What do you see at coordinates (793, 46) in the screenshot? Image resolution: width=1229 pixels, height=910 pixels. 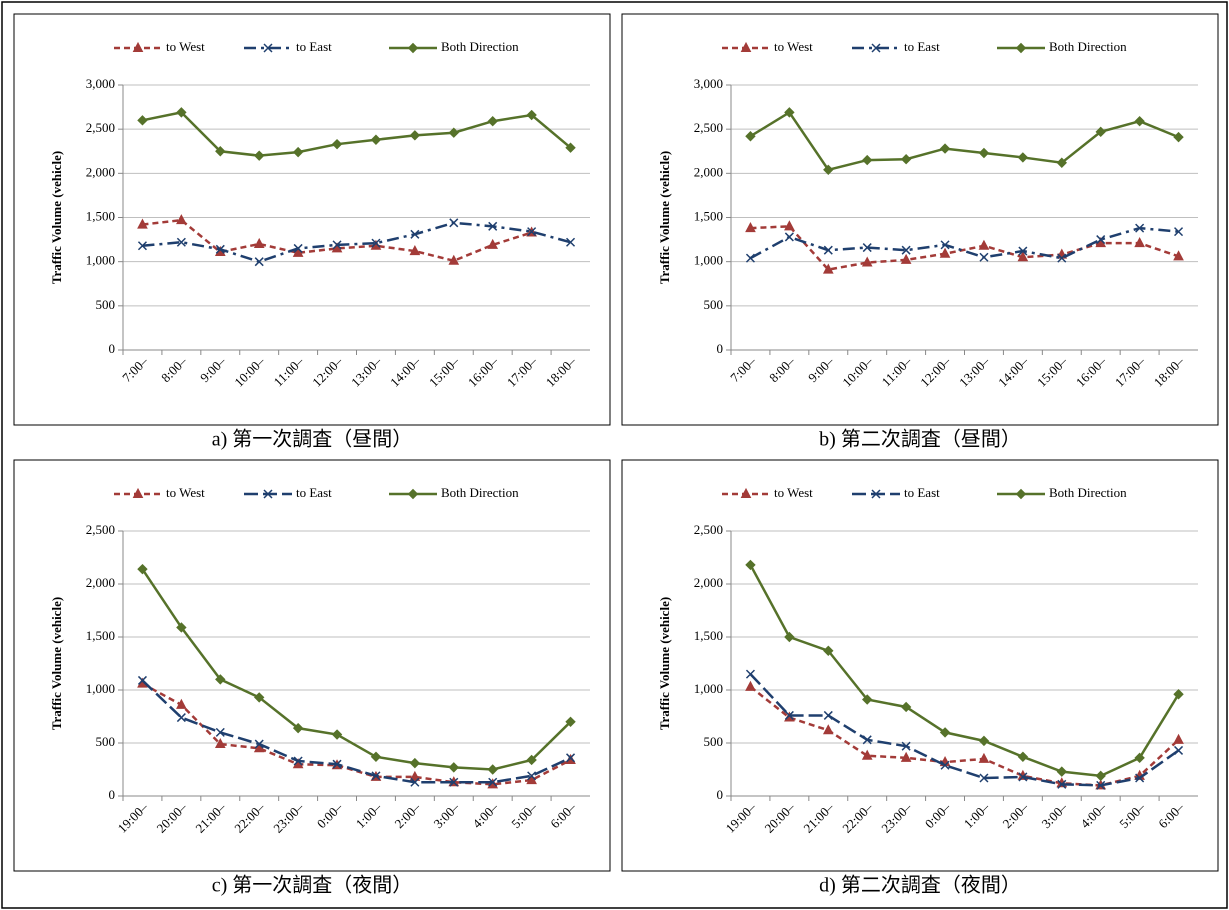 I see `legend-label: to West` at bounding box center [793, 46].